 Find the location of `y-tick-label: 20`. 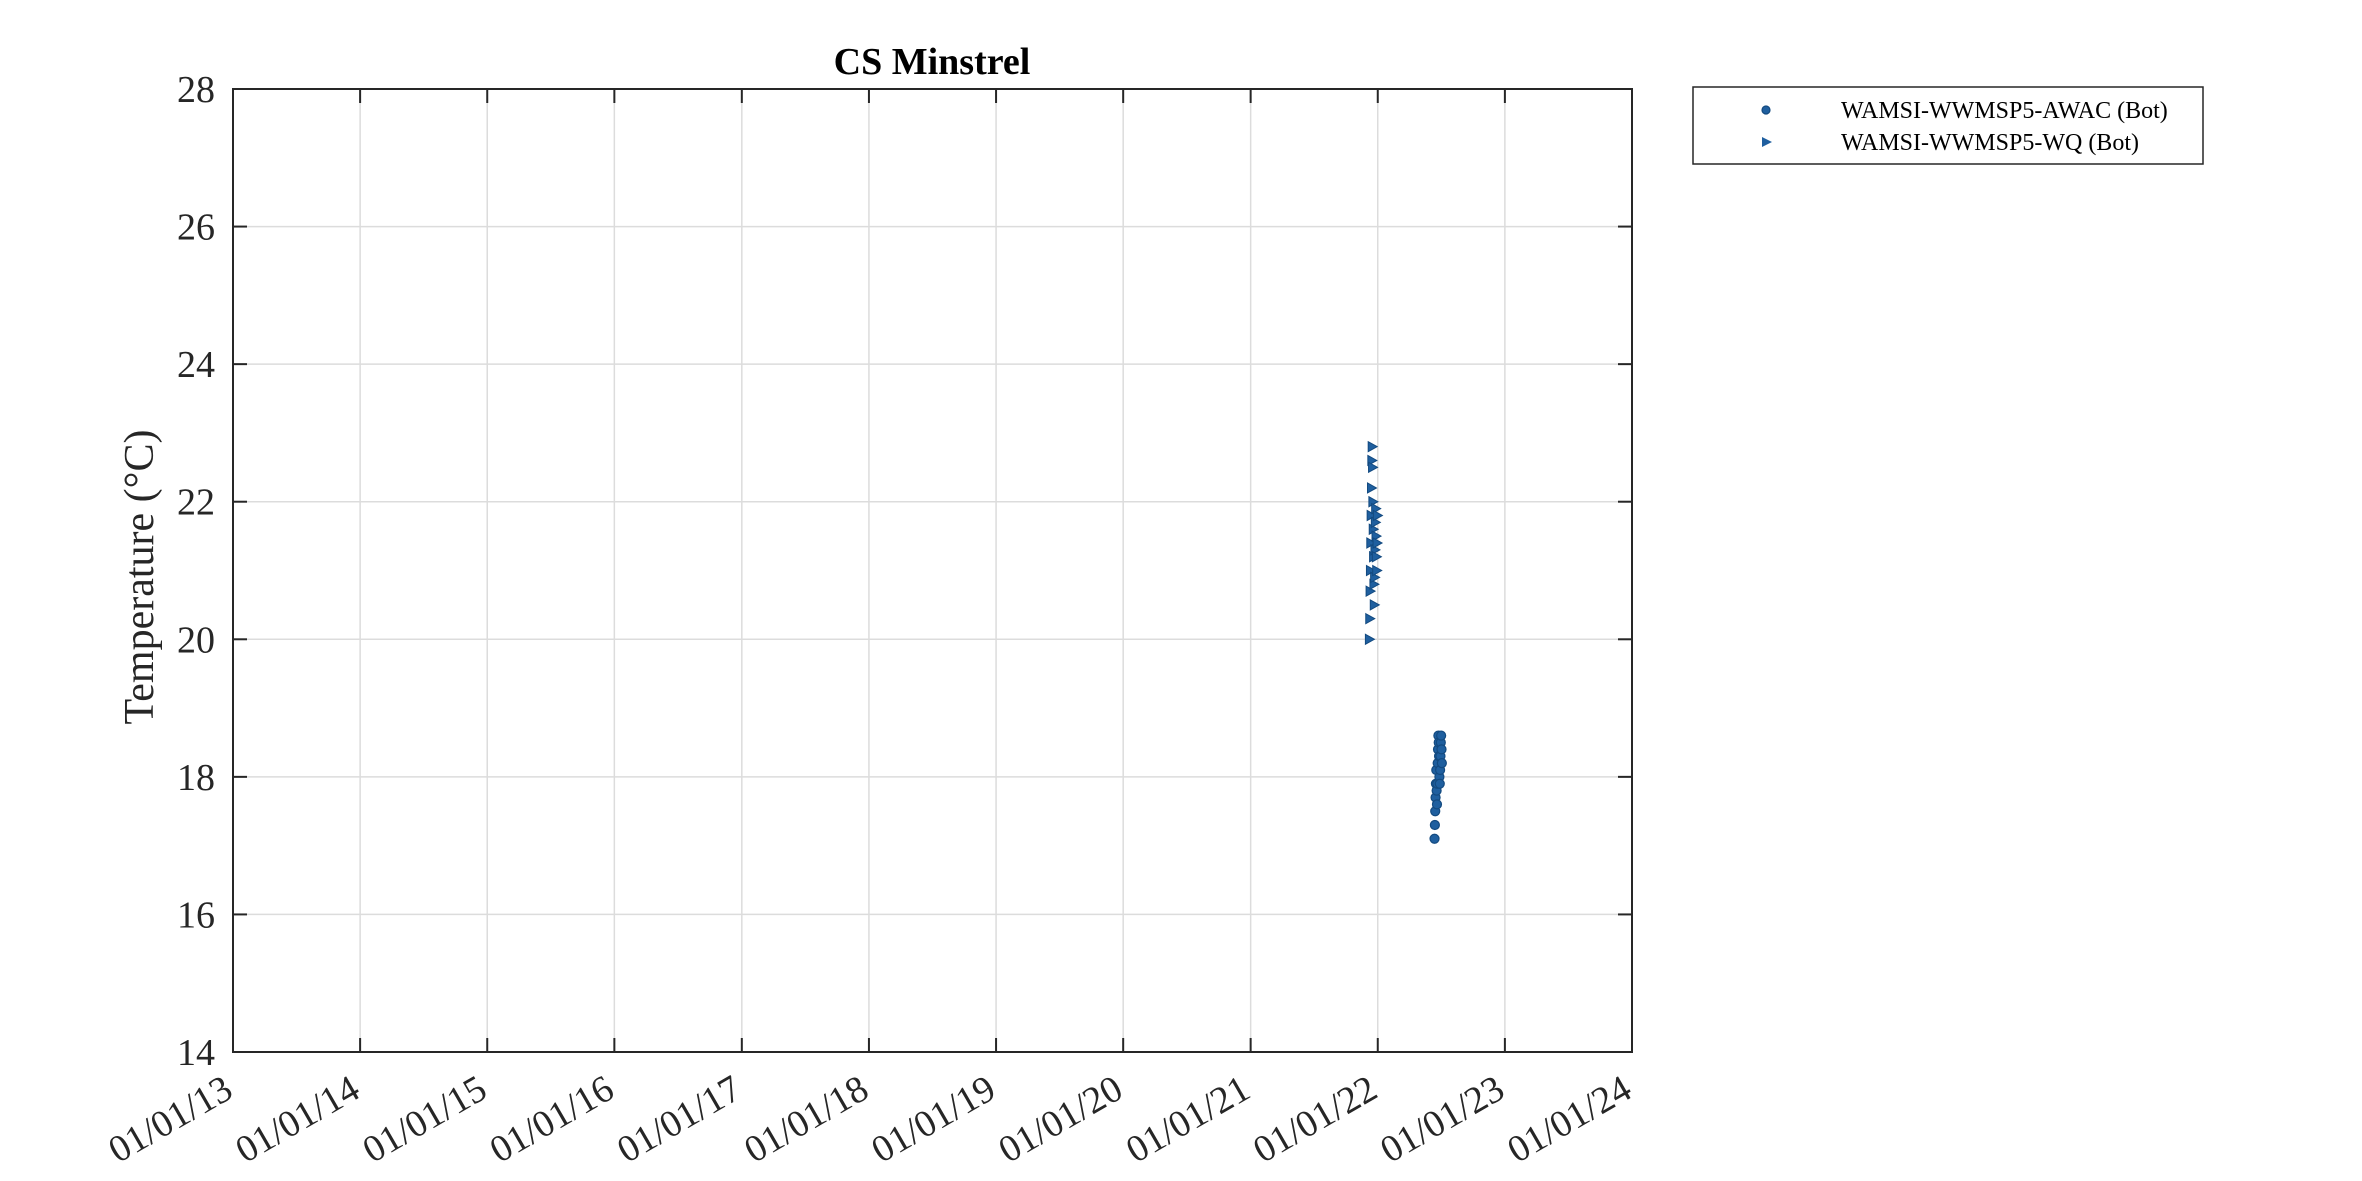

y-tick-label: 20 is located at coordinates (196, 640).